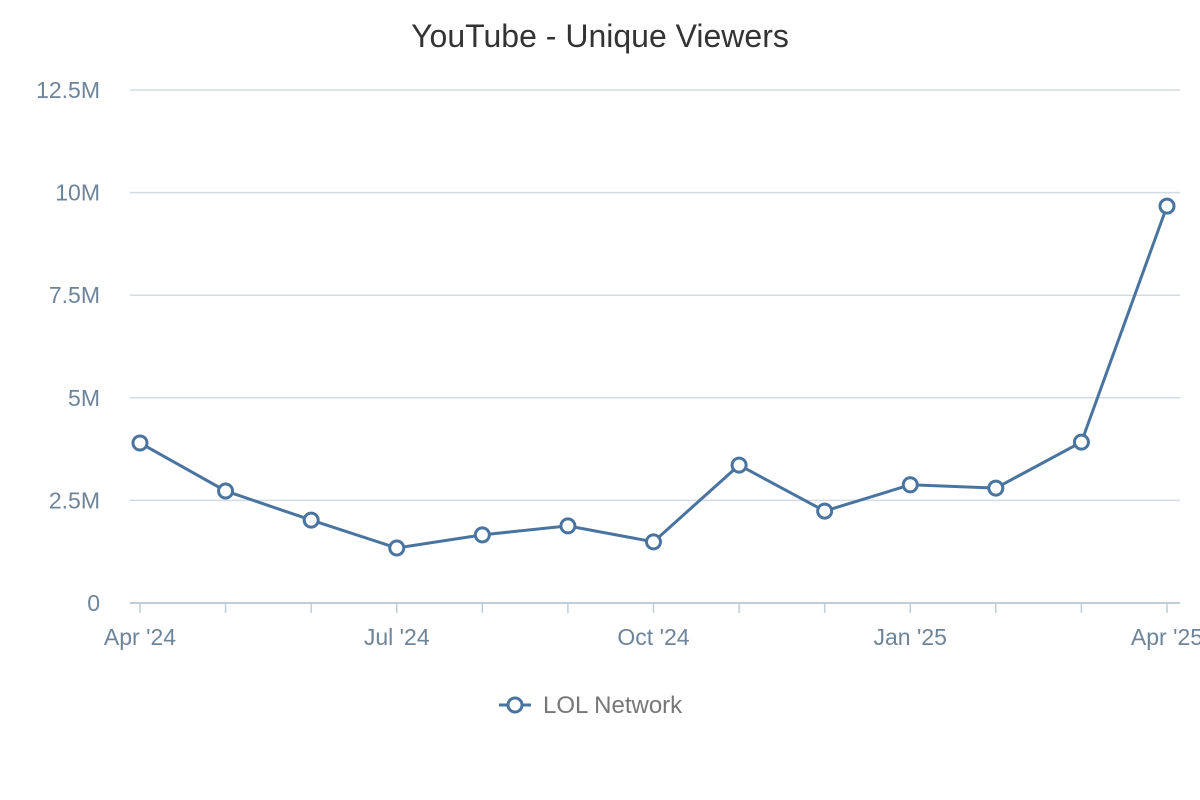 The image size is (1200, 800). What do you see at coordinates (1165, 637) in the screenshot?
I see `x-tick-label: Apr '25` at bounding box center [1165, 637].